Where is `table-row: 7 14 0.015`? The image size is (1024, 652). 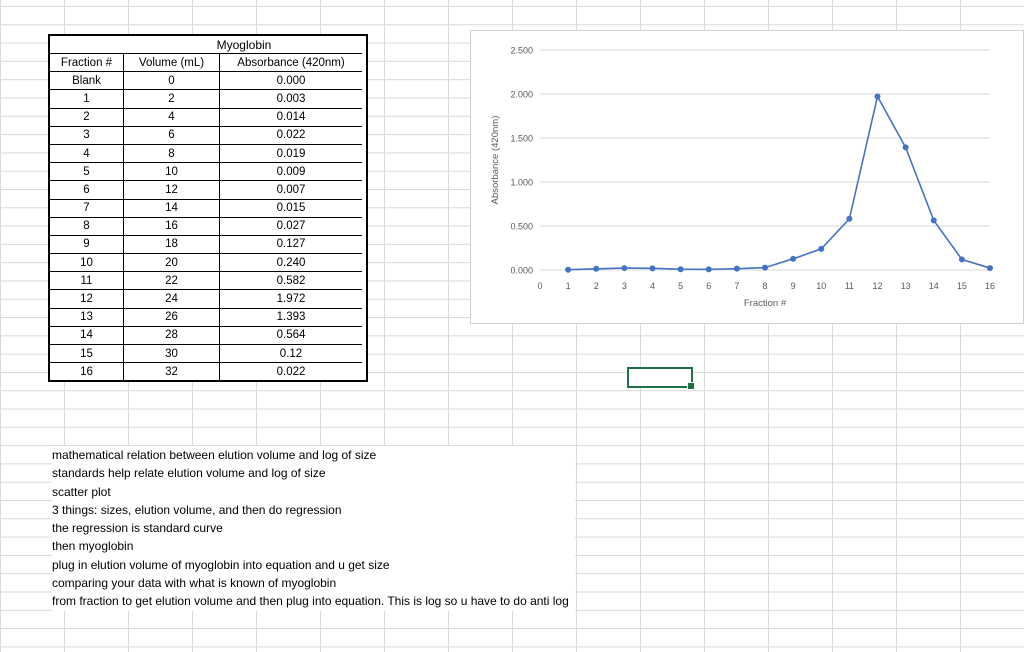
table-row: 7 14 0.015 is located at coordinates (208, 207).